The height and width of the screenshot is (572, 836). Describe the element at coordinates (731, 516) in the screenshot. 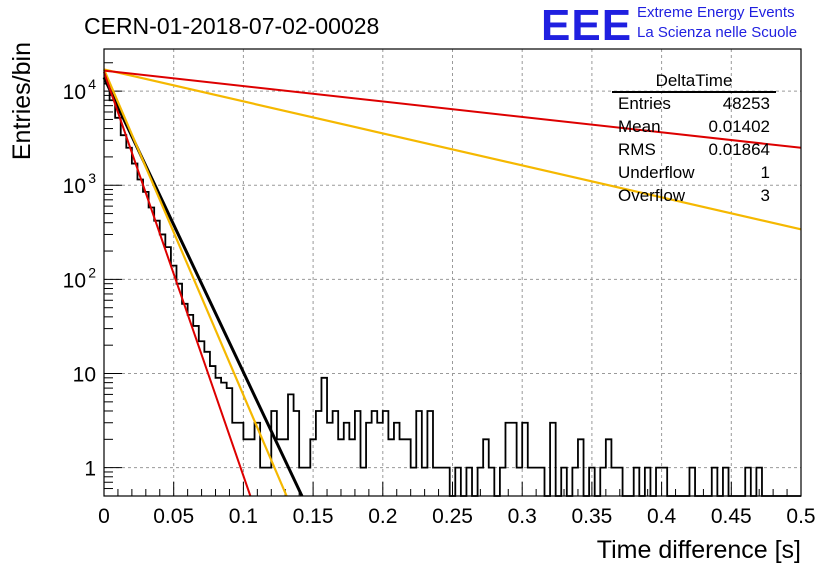

I see `x-tick-label: 0.45` at that location.